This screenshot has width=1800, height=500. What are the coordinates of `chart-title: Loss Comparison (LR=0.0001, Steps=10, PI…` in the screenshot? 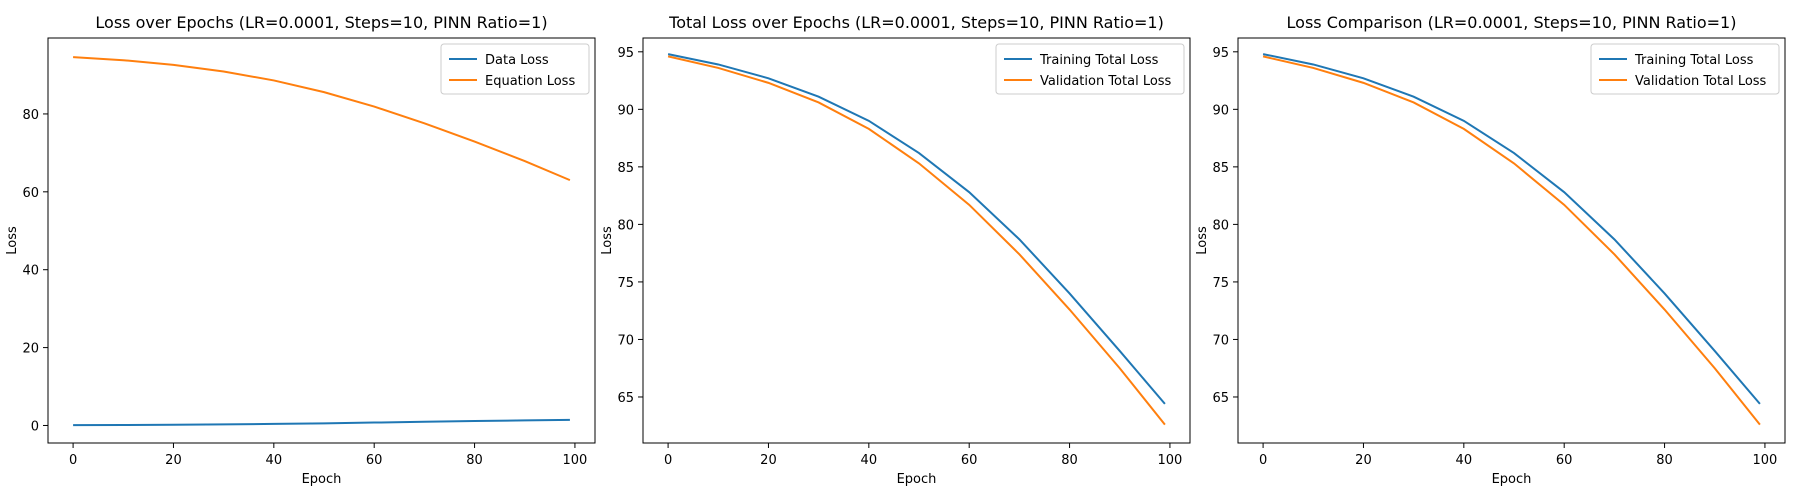 It's located at (1512, 22).